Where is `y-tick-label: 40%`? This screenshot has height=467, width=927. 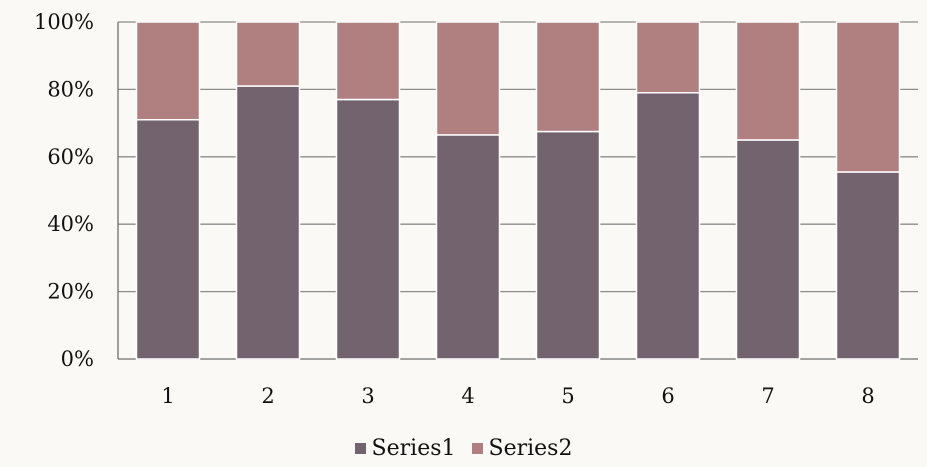
y-tick-label: 40% is located at coordinates (70, 224).